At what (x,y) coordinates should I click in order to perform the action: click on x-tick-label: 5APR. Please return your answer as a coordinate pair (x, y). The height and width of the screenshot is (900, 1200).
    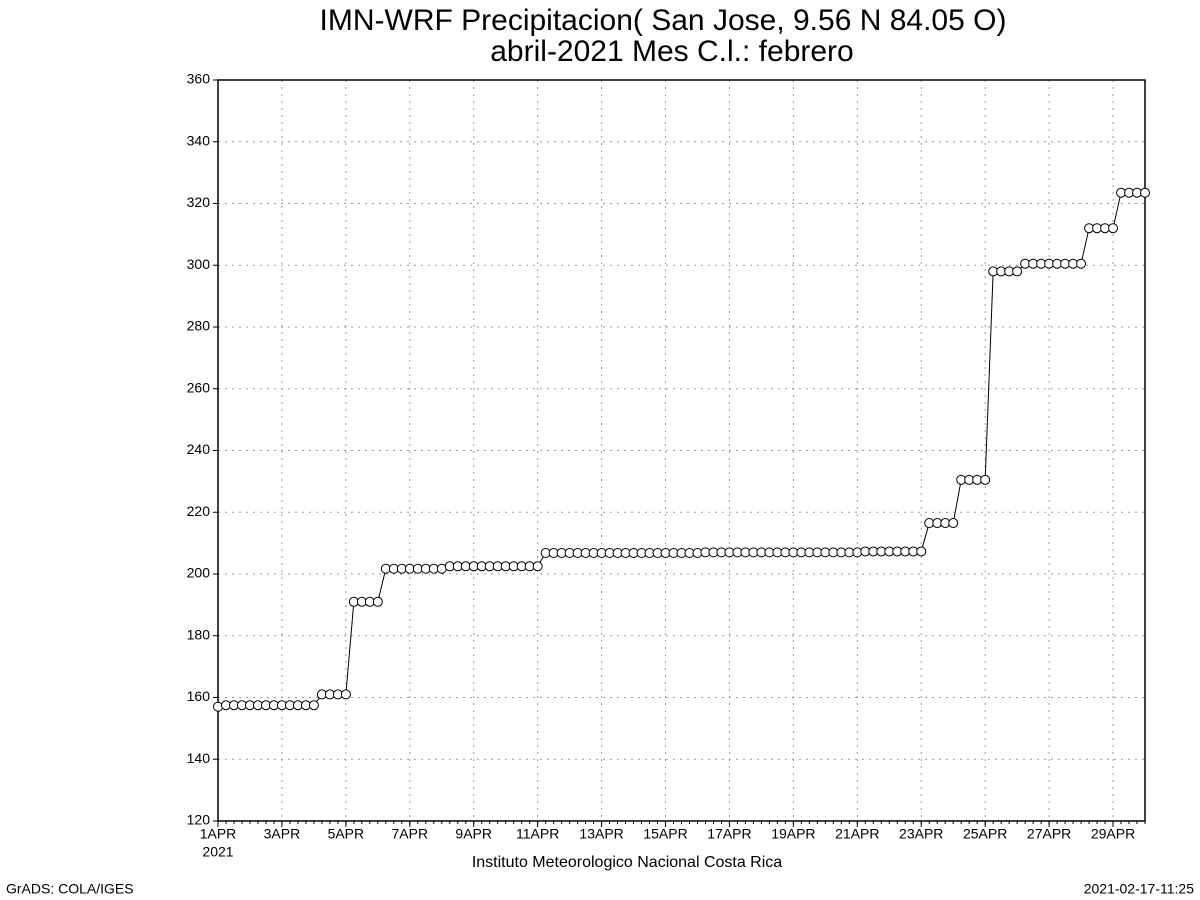
    Looking at the image, I should click on (346, 834).